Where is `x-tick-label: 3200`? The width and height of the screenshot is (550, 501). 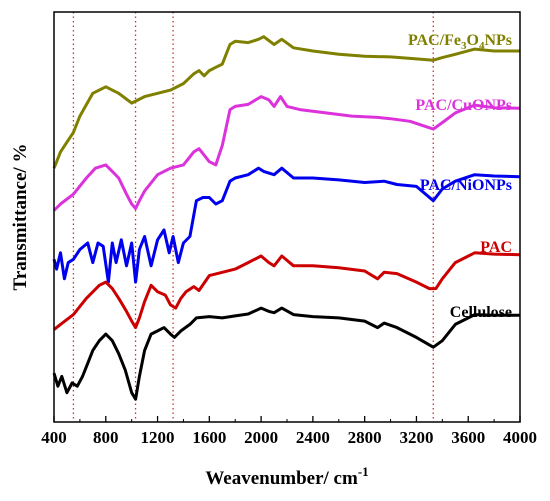
x-tick-label: 3200 is located at coordinates (416, 437).